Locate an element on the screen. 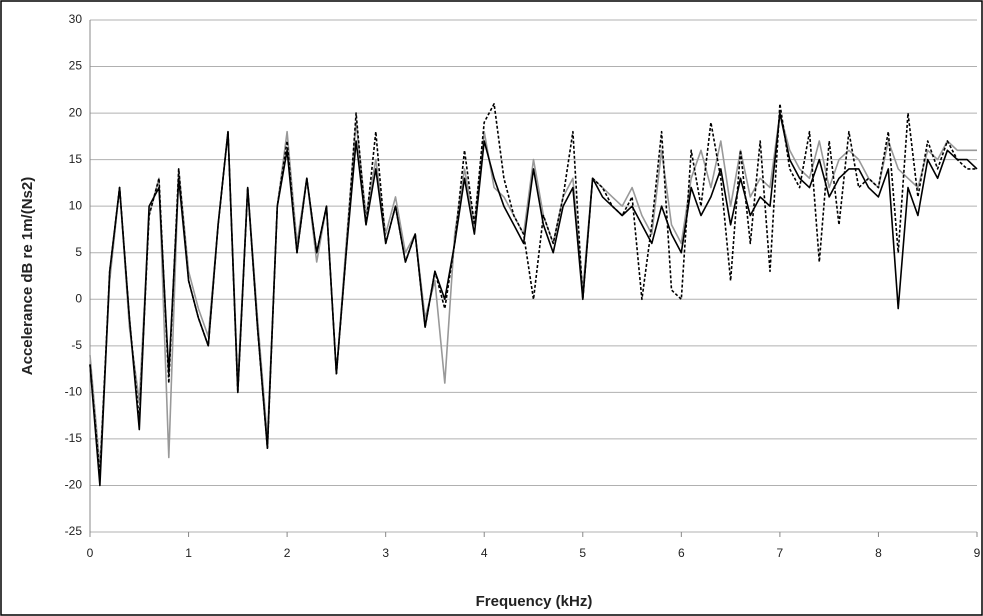  x-tick-label: 5 is located at coordinates (582, 553).